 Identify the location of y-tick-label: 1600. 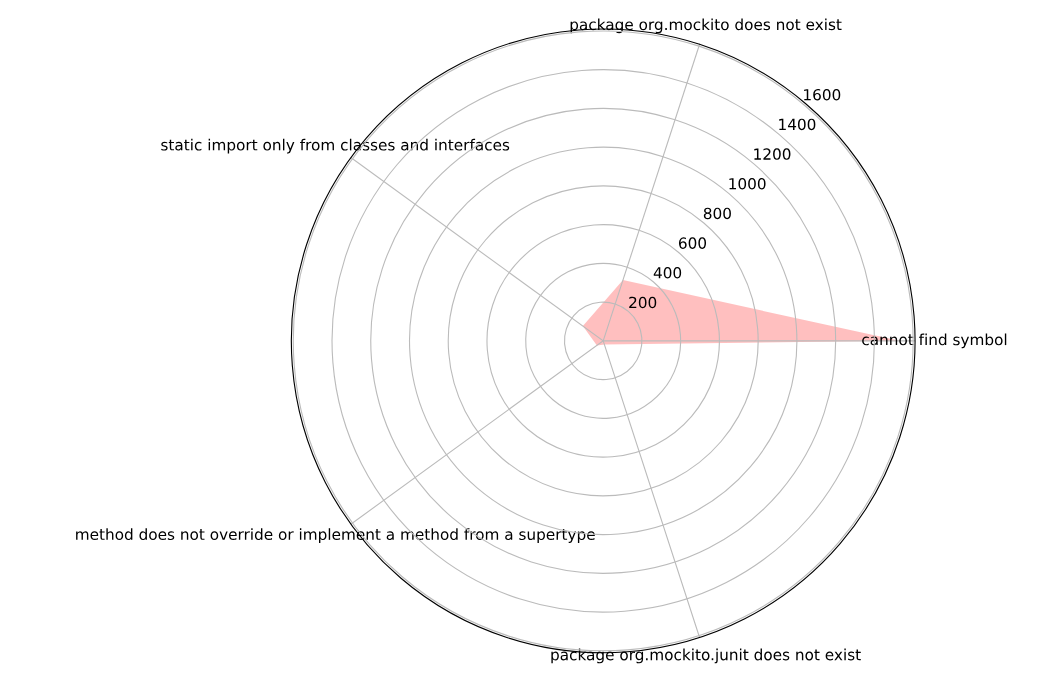
(822, 94).